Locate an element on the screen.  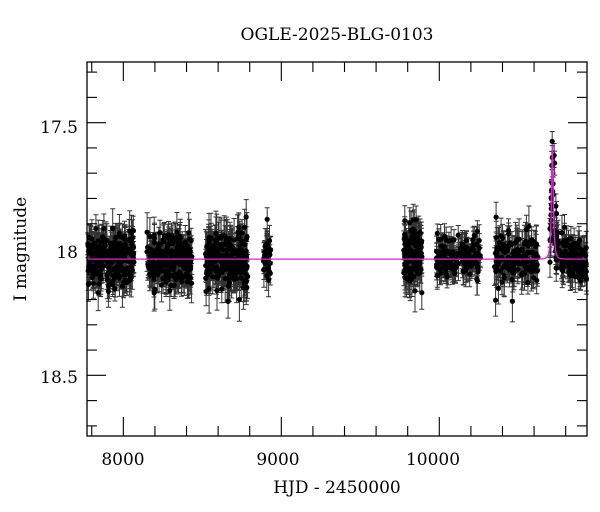
y-axis-label: I magnitude is located at coordinates (21, 249).